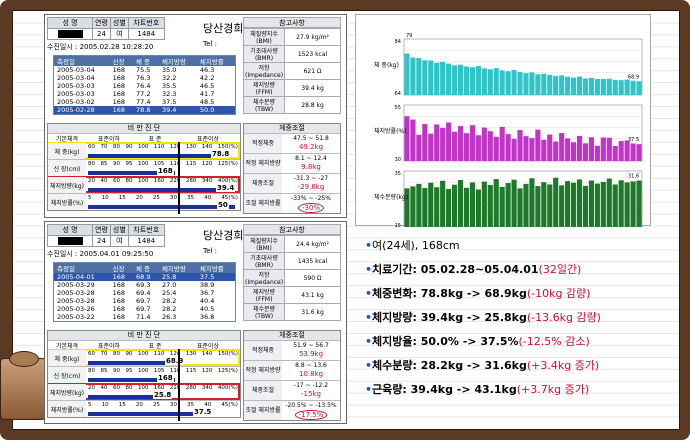 Image resolution: width=690 pixels, height=440 pixels. Describe the element at coordinates (145, 285) in the screenshot. I see `history-row: 2005-03-29 168 69.3 27.0 38.9` at that location.